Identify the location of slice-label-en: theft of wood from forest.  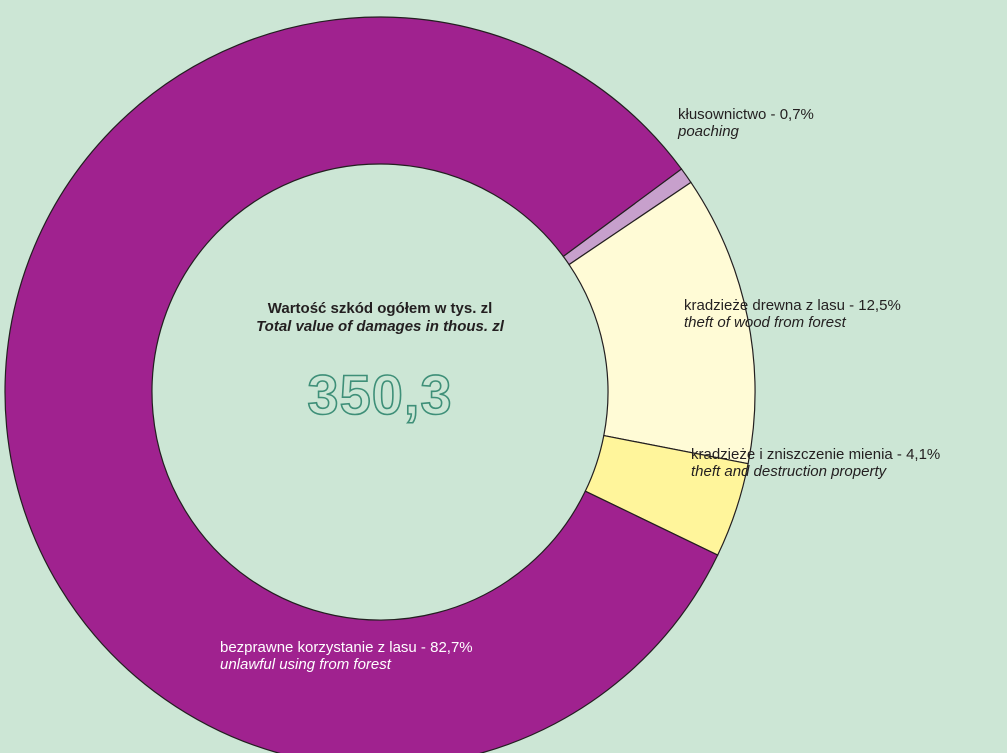
(792, 322).